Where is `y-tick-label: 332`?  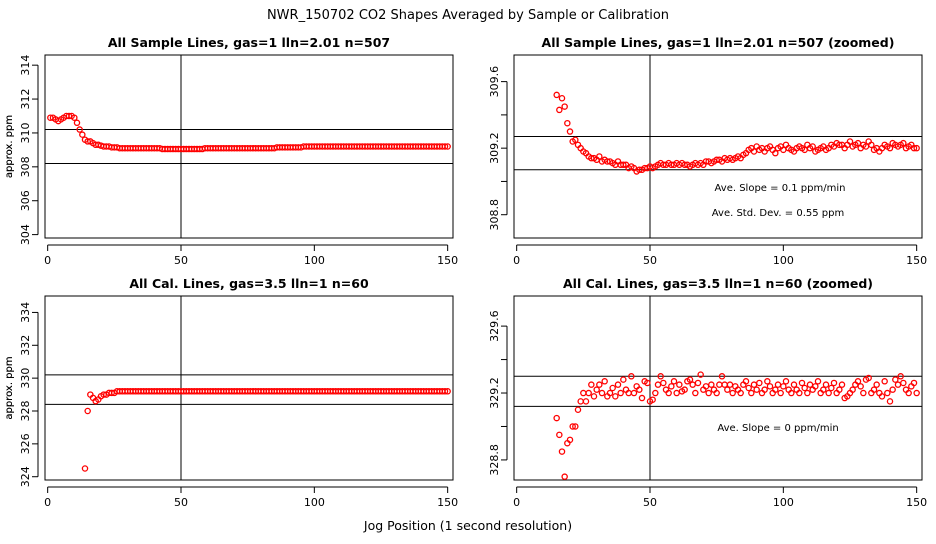
y-tick-label: 332 is located at coordinates (25, 345).